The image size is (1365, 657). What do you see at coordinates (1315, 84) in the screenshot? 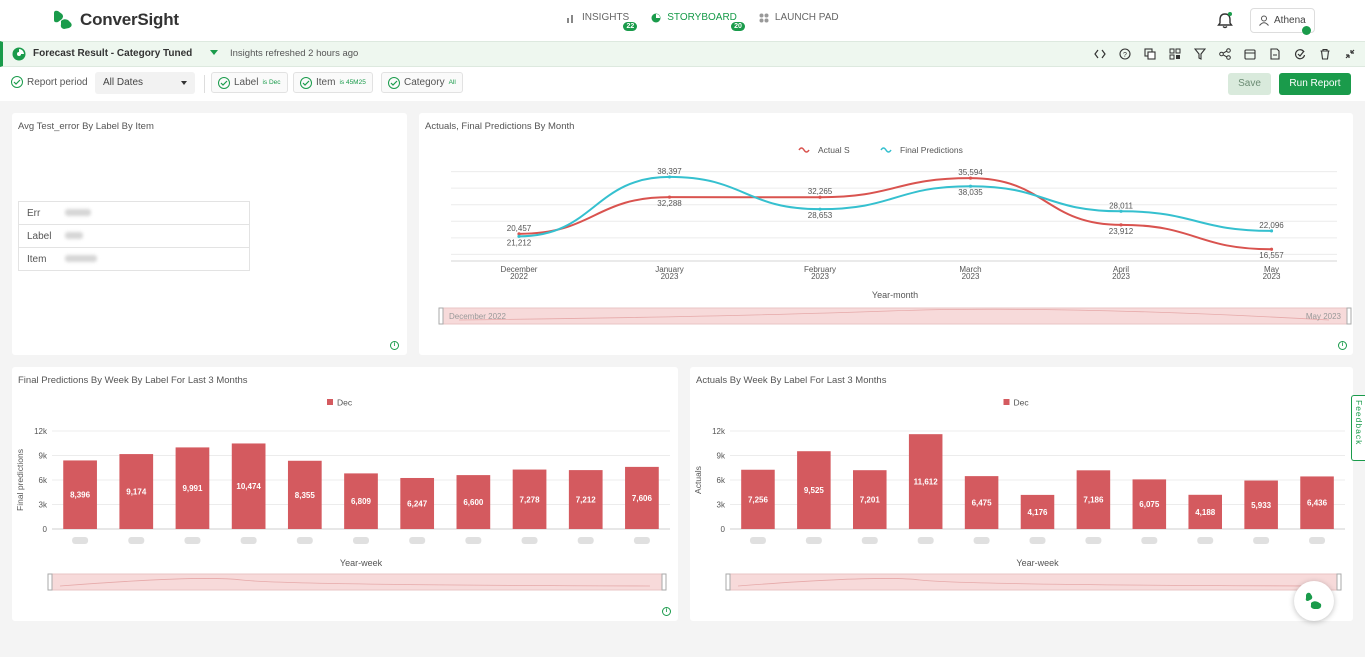
I see `run-report-button: Run Report` at bounding box center [1315, 84].